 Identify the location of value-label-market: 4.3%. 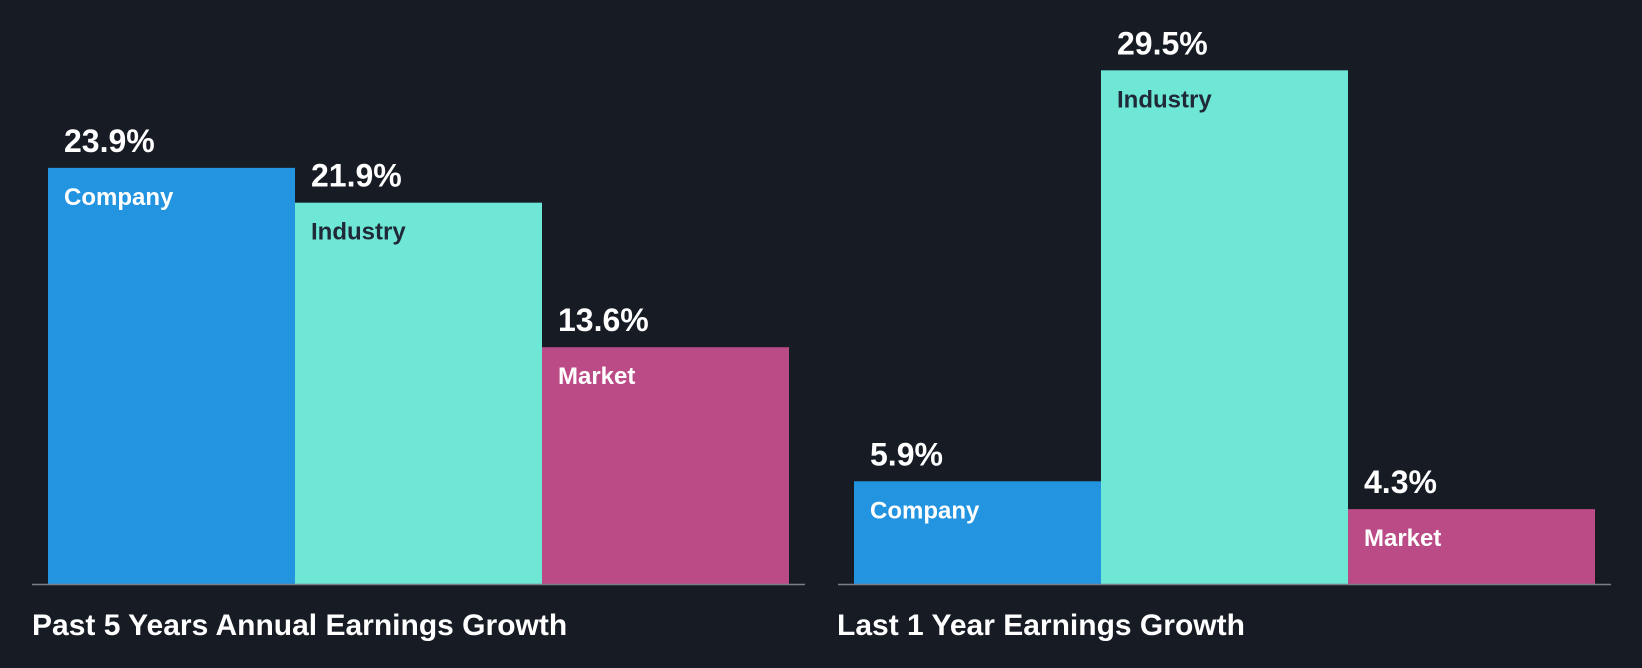
(1400, 482).